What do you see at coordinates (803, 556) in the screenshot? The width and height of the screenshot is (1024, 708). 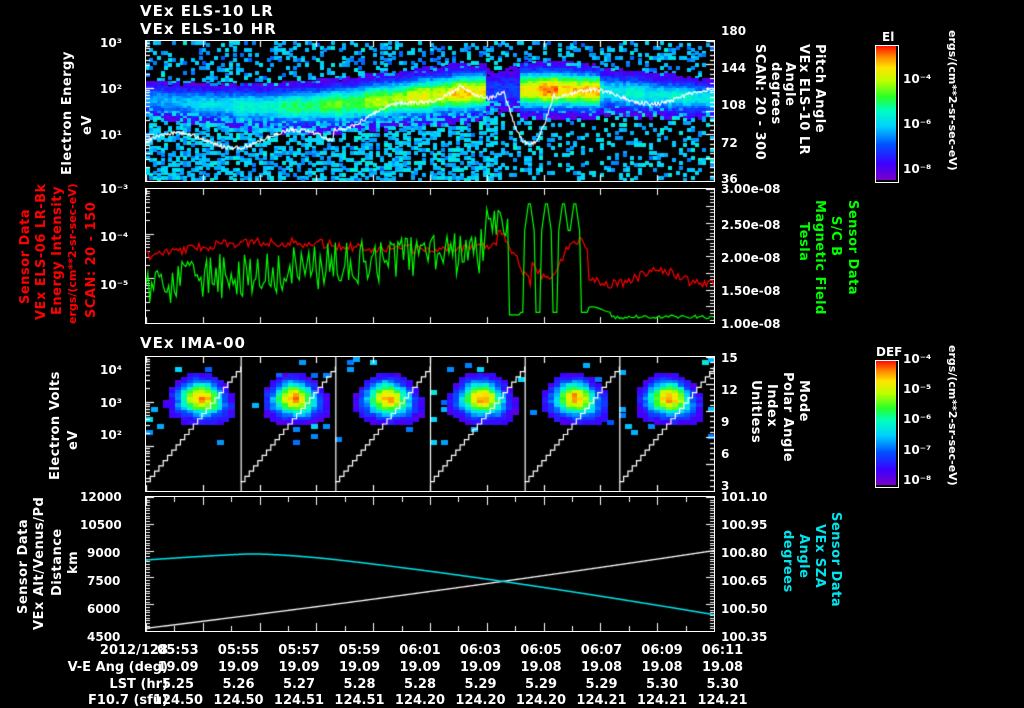 I see `panel4-right-label-quantity: Angle` at bounding box center [803, 556].